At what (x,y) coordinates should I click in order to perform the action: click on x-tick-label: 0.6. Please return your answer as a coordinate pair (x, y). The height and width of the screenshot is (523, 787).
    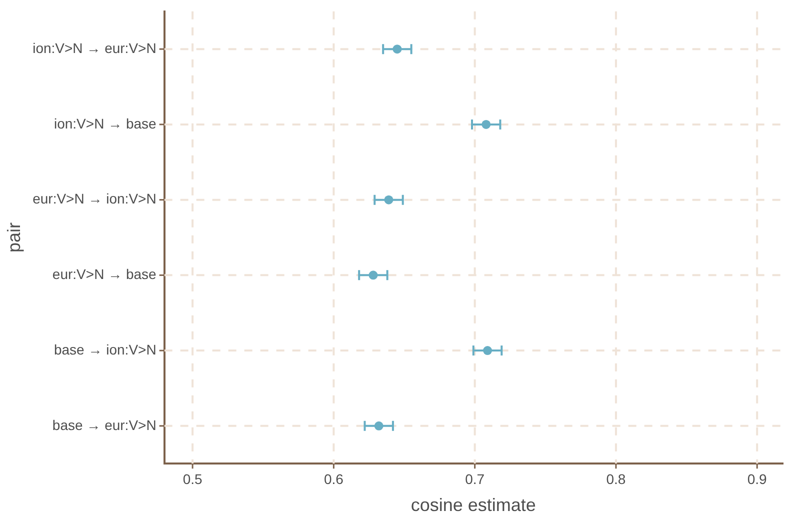
    Looking at the image, I should click on (334, 478).